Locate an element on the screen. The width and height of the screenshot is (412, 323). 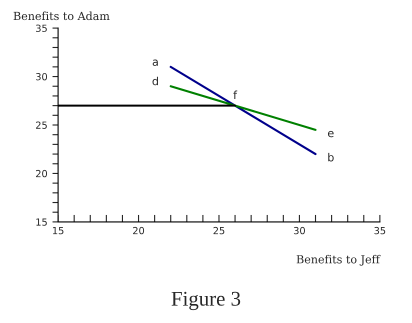
x-tick-label: 30 is located at coordinates (299, 230).